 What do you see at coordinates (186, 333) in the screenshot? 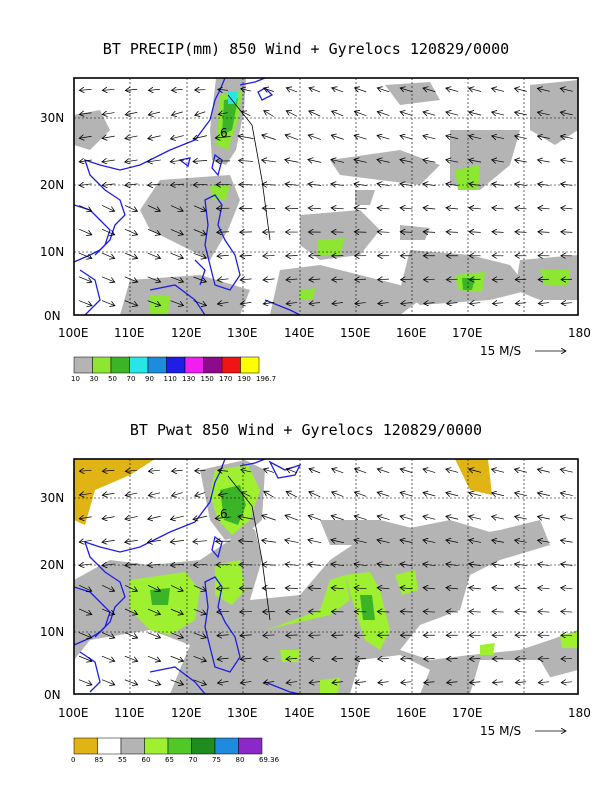
I see `panel1-lon-label: 120E` at bounding box center [186, 333].